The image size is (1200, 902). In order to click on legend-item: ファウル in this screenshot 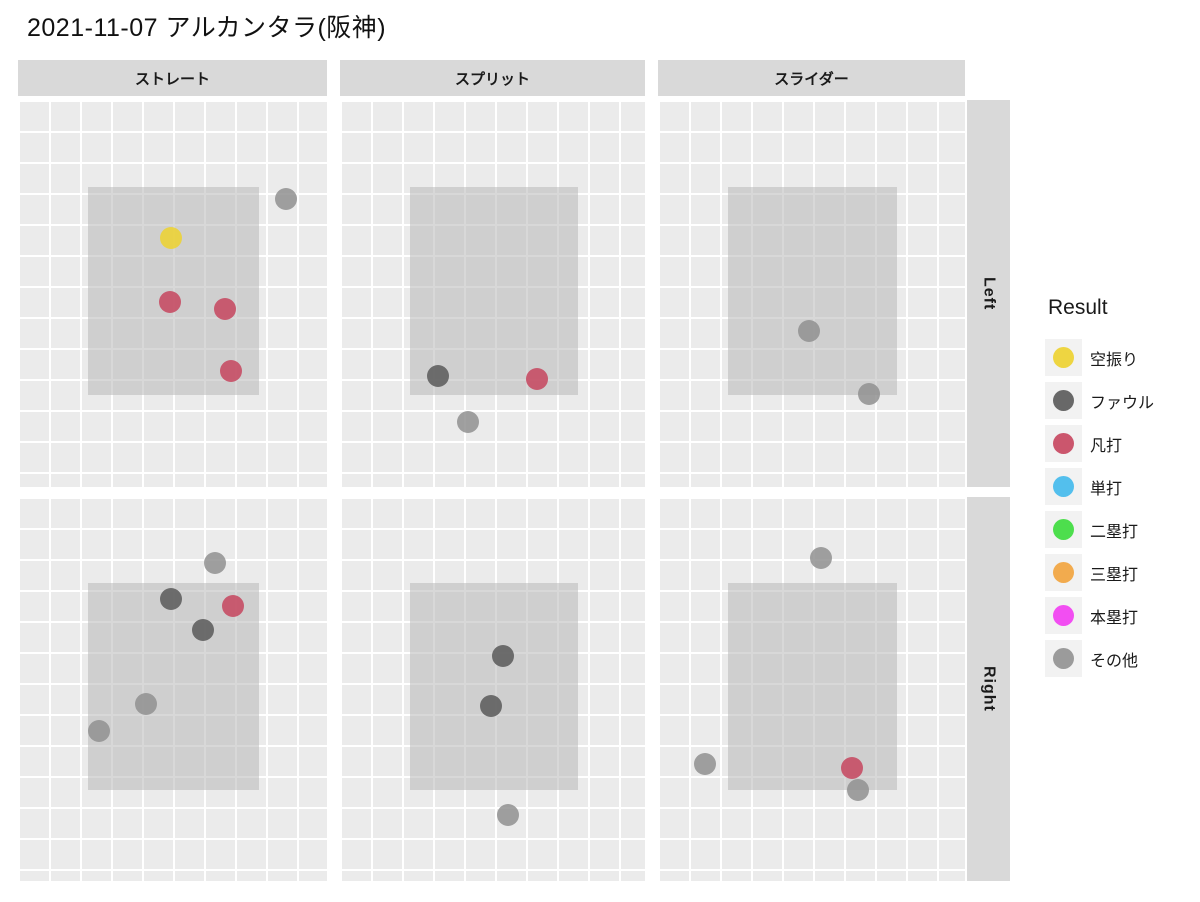, I will do `click(1120, 400)`.